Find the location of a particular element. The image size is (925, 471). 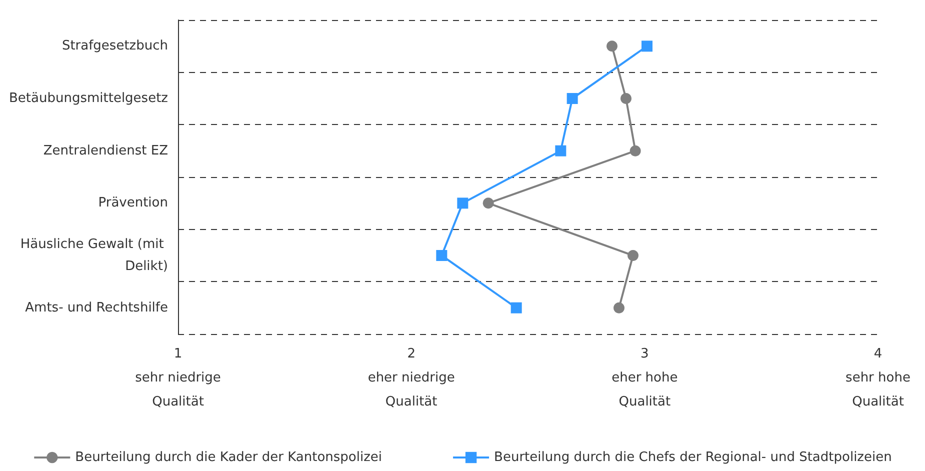

y-tick-label: Häusliche Gewalt (mit Delikt) is located at coordinates (94, 255).